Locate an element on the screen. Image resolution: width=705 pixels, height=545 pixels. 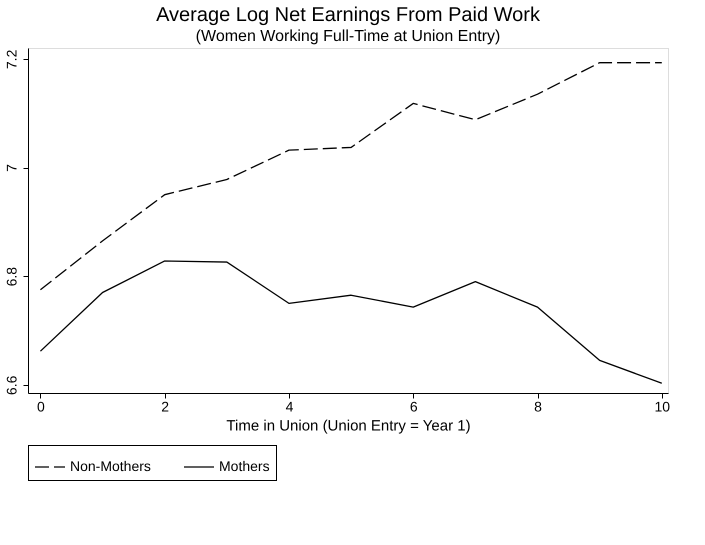
y-tick-label: 7 is located at coordinates (12, 168).